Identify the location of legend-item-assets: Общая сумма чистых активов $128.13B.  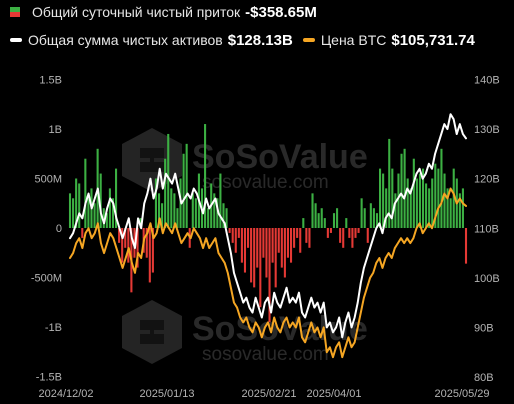
(151, 40).